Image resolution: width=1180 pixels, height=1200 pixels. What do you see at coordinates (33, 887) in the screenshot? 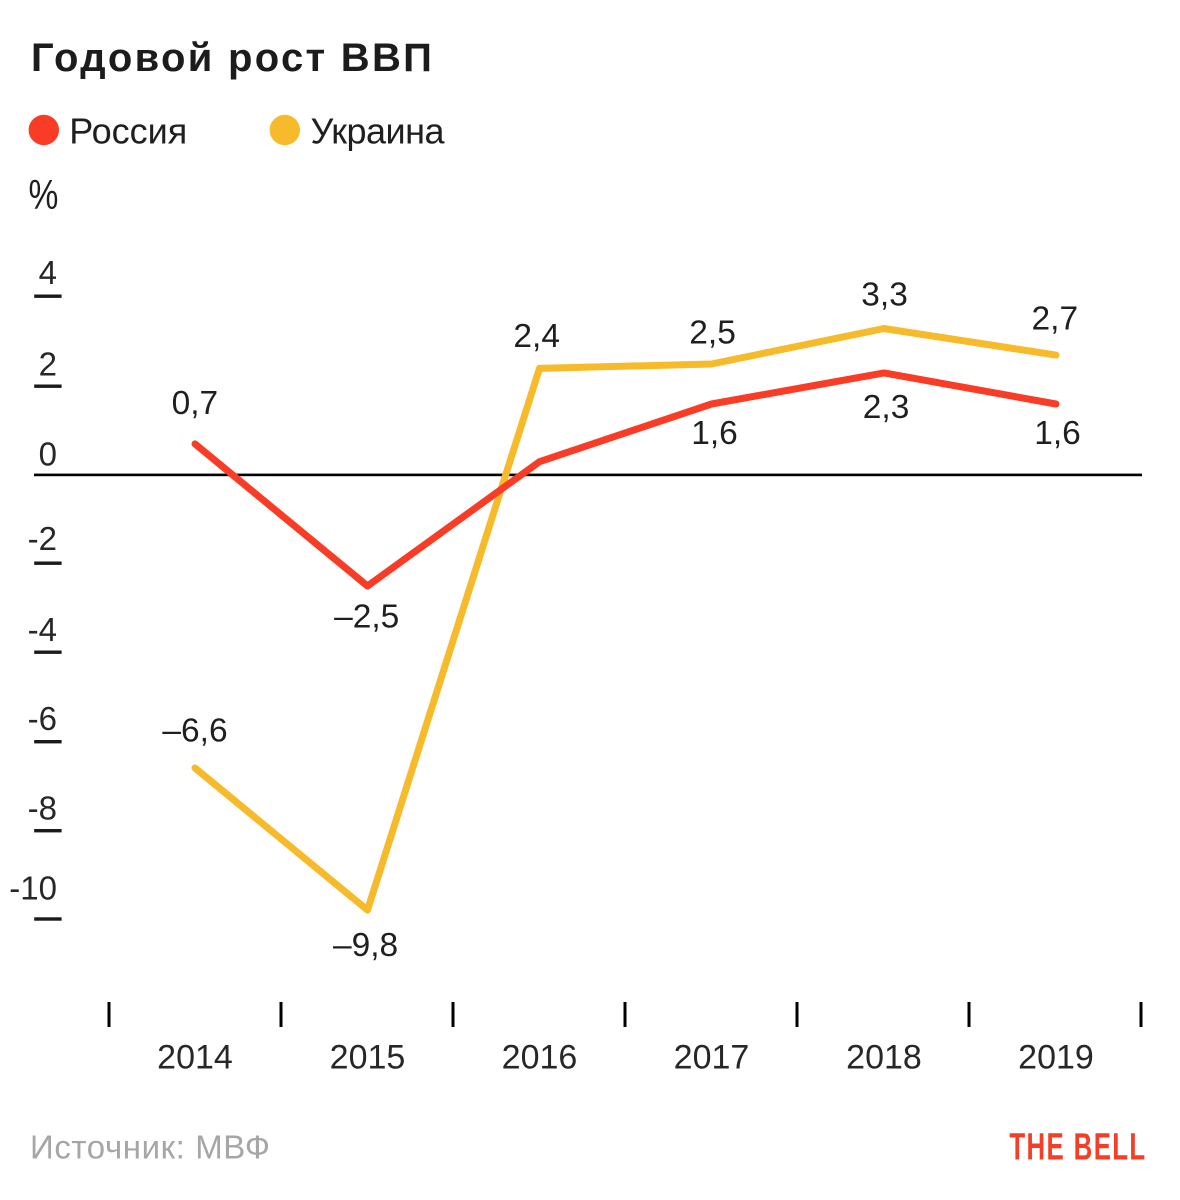
I see `svg-text: -10` at bounding box center [33, 887].